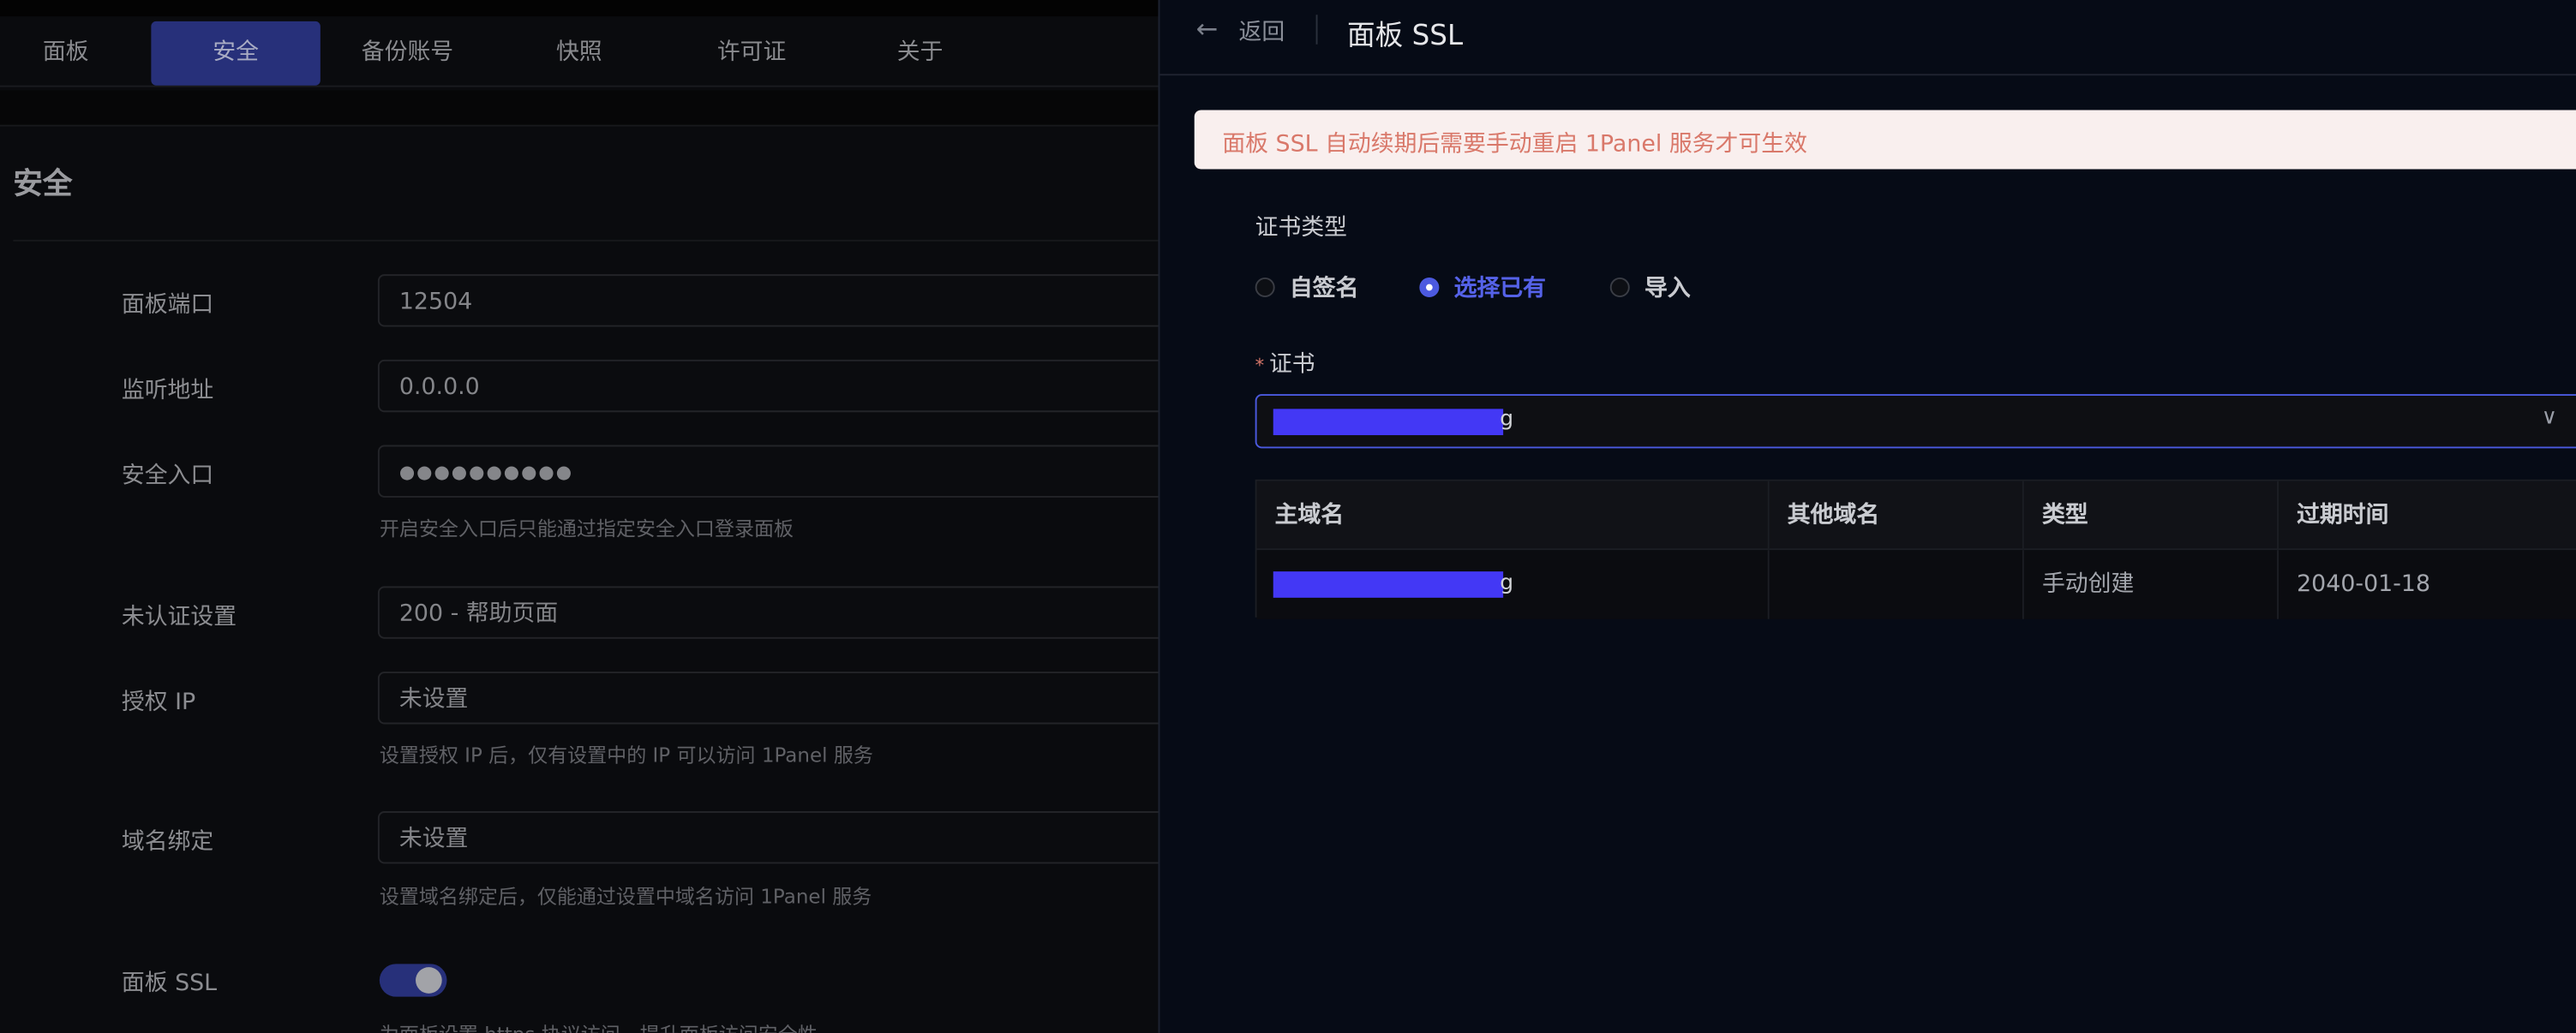 The width and height of the screenshot is (2576, 1033). I want to click on cell-other-domains, so click(1896, 584).